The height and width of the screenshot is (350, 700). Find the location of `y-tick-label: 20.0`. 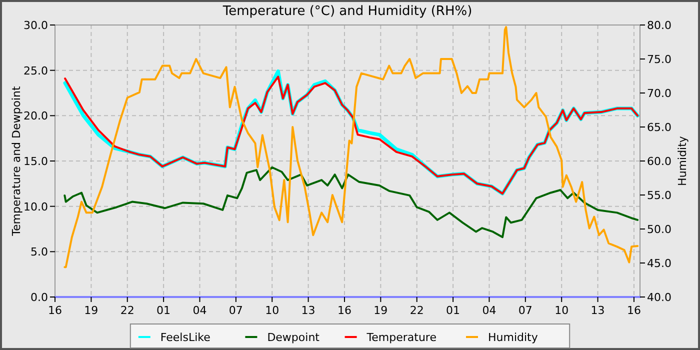

y-tick-label: 20.0 is located at coordinates (36, 116).